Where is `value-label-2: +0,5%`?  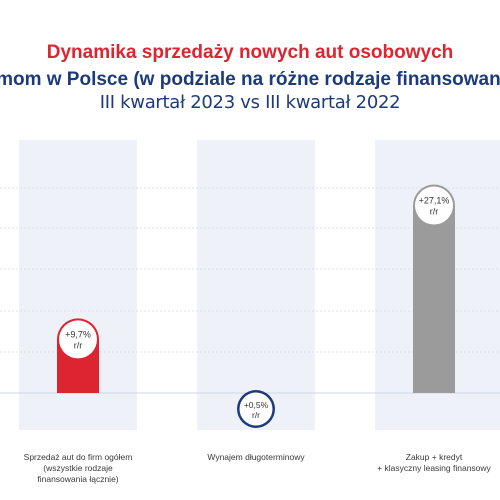
value-label-2: +0,5% is located at coordinates (256, 405).